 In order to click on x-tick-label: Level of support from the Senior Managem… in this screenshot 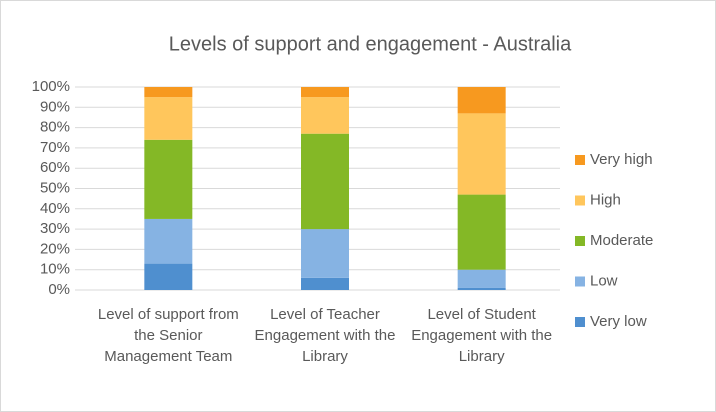, I will do `click(168, 335)`.